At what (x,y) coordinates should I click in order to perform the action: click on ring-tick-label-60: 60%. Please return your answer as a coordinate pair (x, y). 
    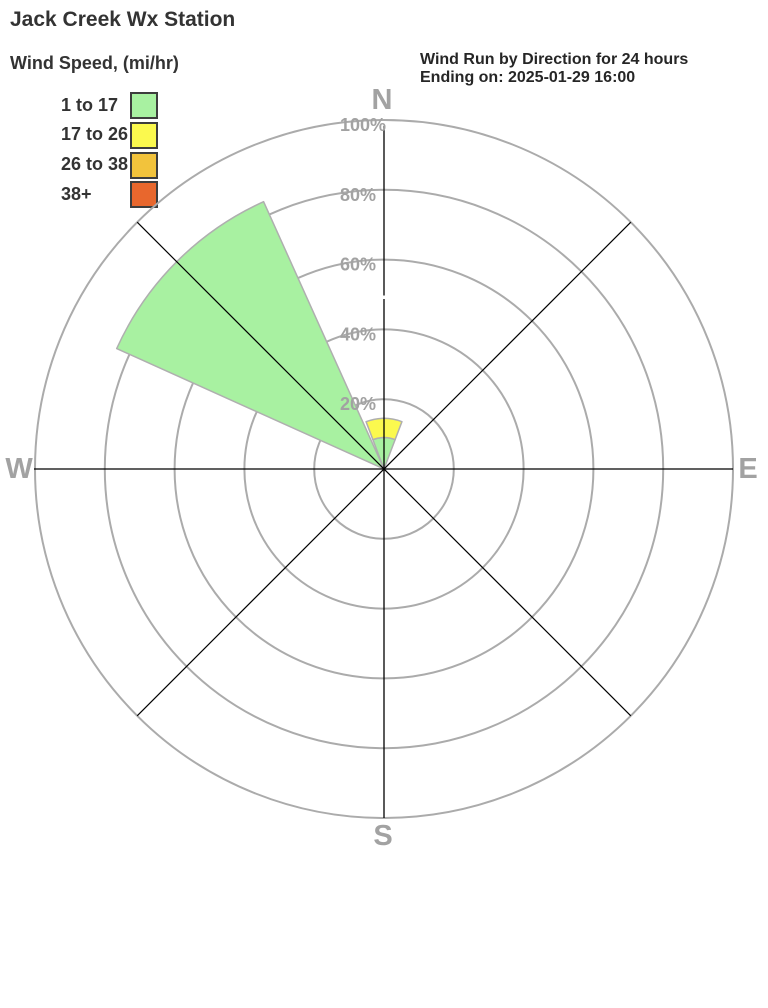
    Looking at the image, I should click on (358, 265).